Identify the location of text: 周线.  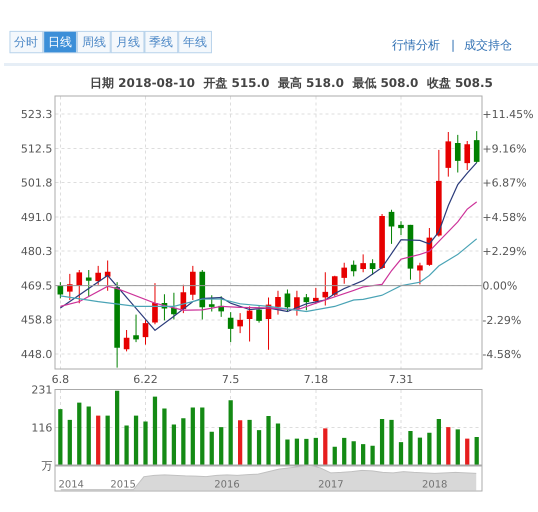
(94, 42).